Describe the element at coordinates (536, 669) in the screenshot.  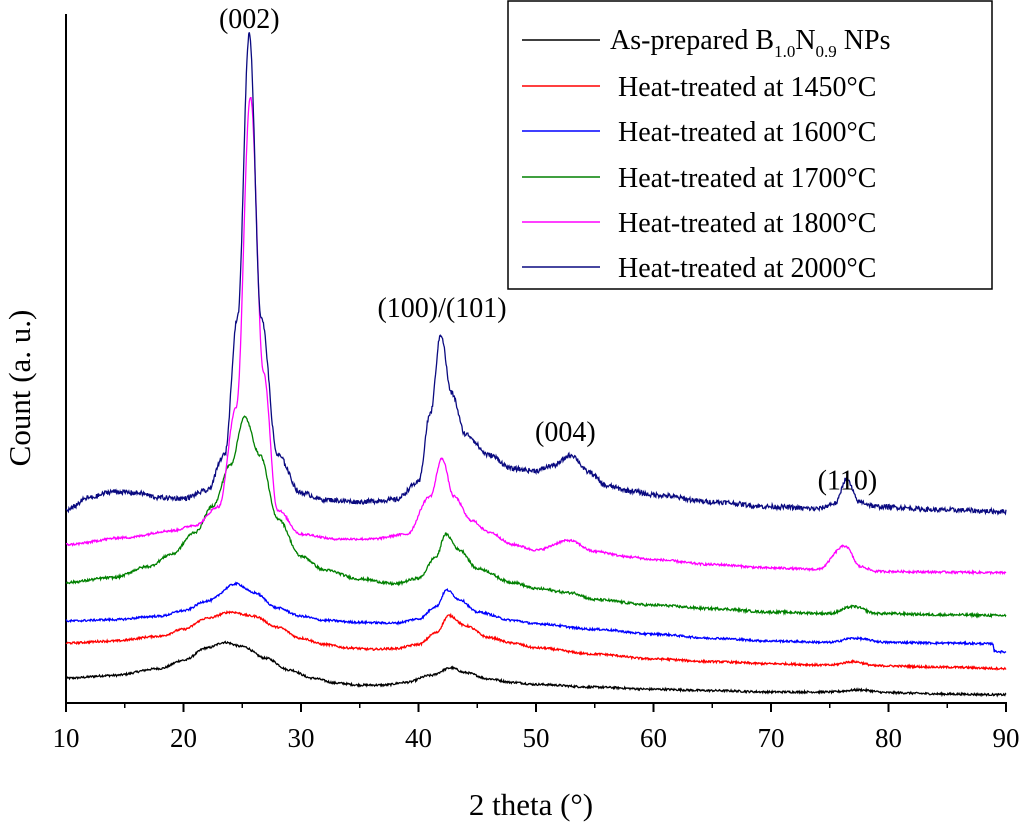
I see `series-line-as-prepared` at that location.